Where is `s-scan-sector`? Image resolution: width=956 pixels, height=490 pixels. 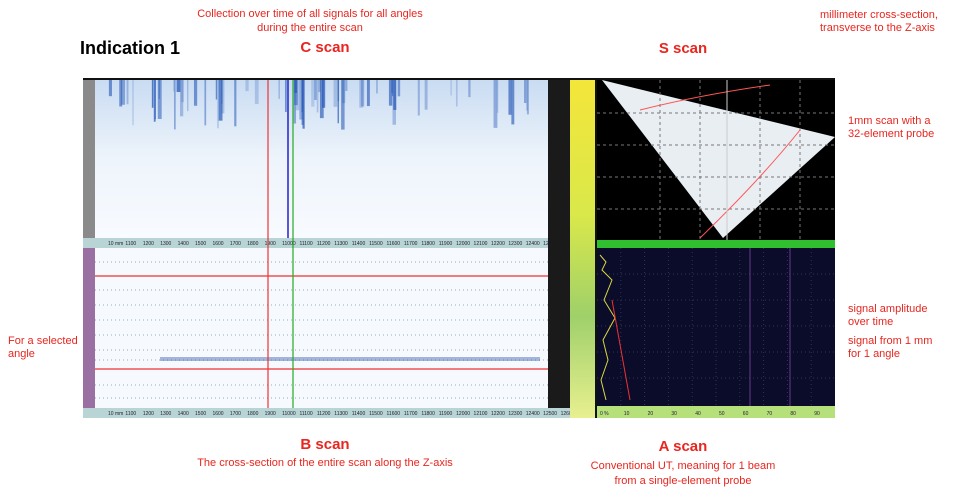
s-scan-sector is located at coordinates (718, 159).